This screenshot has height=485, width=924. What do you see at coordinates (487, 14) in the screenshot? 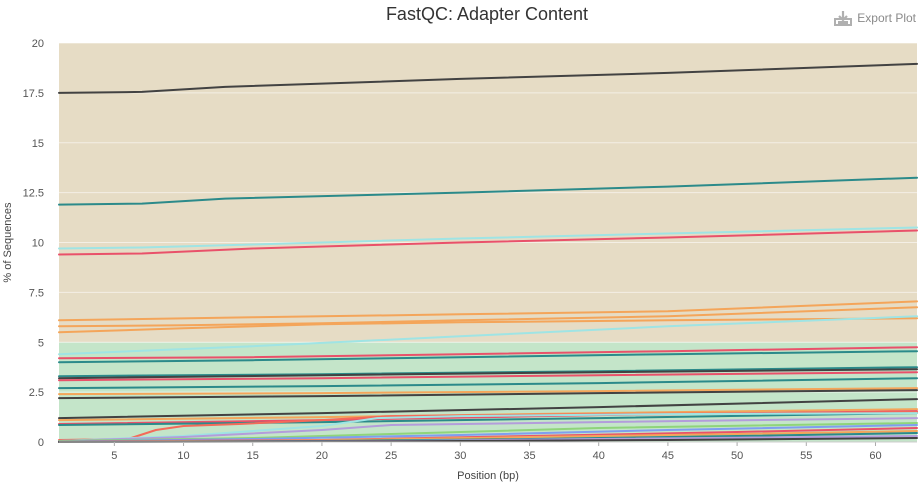
I see `chart-title: FastQC: Adapter Content` at bounding box center [487, 14].